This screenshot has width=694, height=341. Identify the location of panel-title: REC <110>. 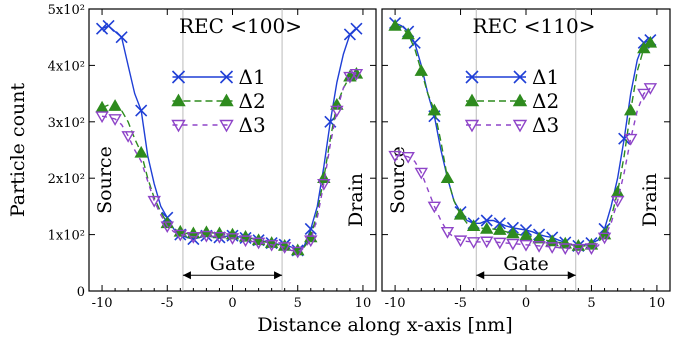
(533, 26).